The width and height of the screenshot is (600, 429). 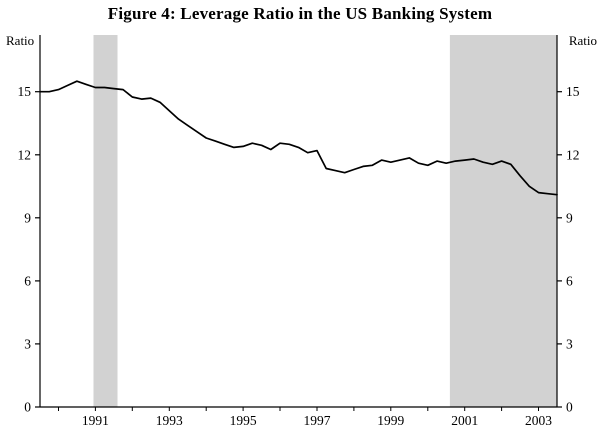 I want to click on x-tick-label: 1997, so click(x=317, y=420).